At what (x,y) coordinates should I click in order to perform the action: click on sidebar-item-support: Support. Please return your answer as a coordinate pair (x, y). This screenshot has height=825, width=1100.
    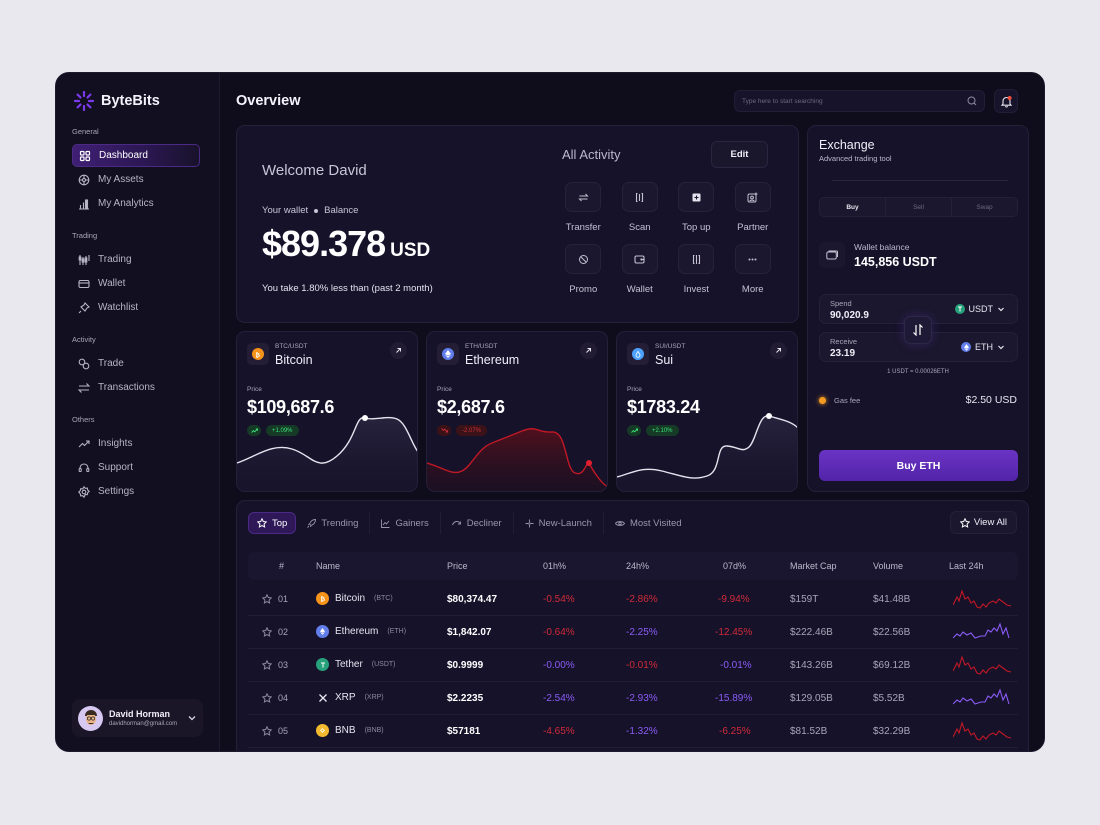
    Looking at the image, I should click on (136, 467).